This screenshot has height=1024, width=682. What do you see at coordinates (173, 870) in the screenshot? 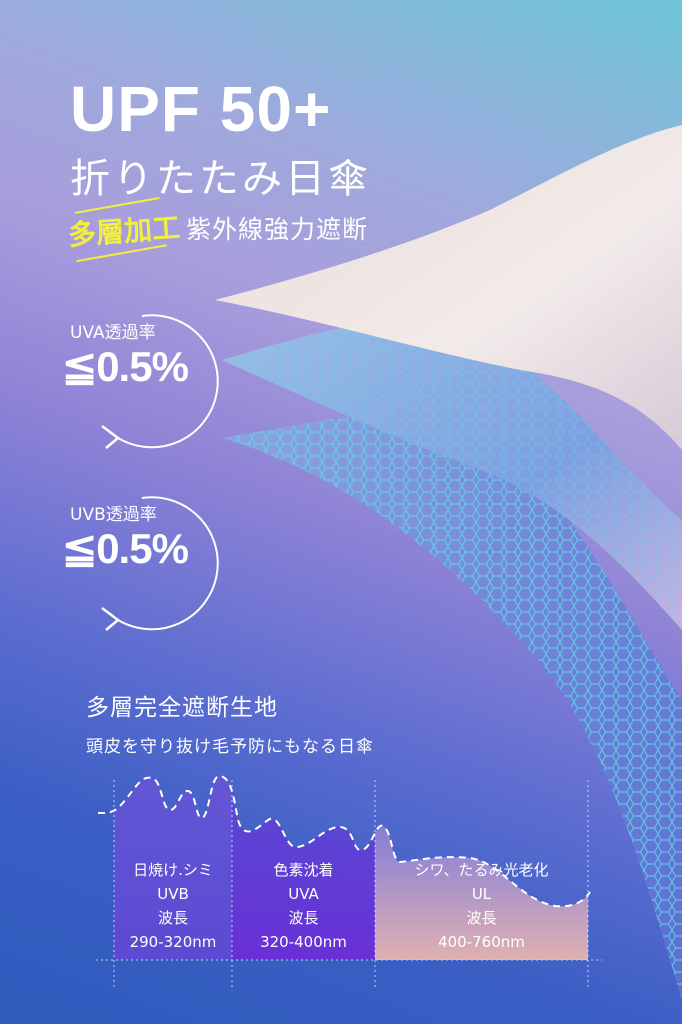
I see `effect: 日焼け.シミ` at bounding box center [173, 870].